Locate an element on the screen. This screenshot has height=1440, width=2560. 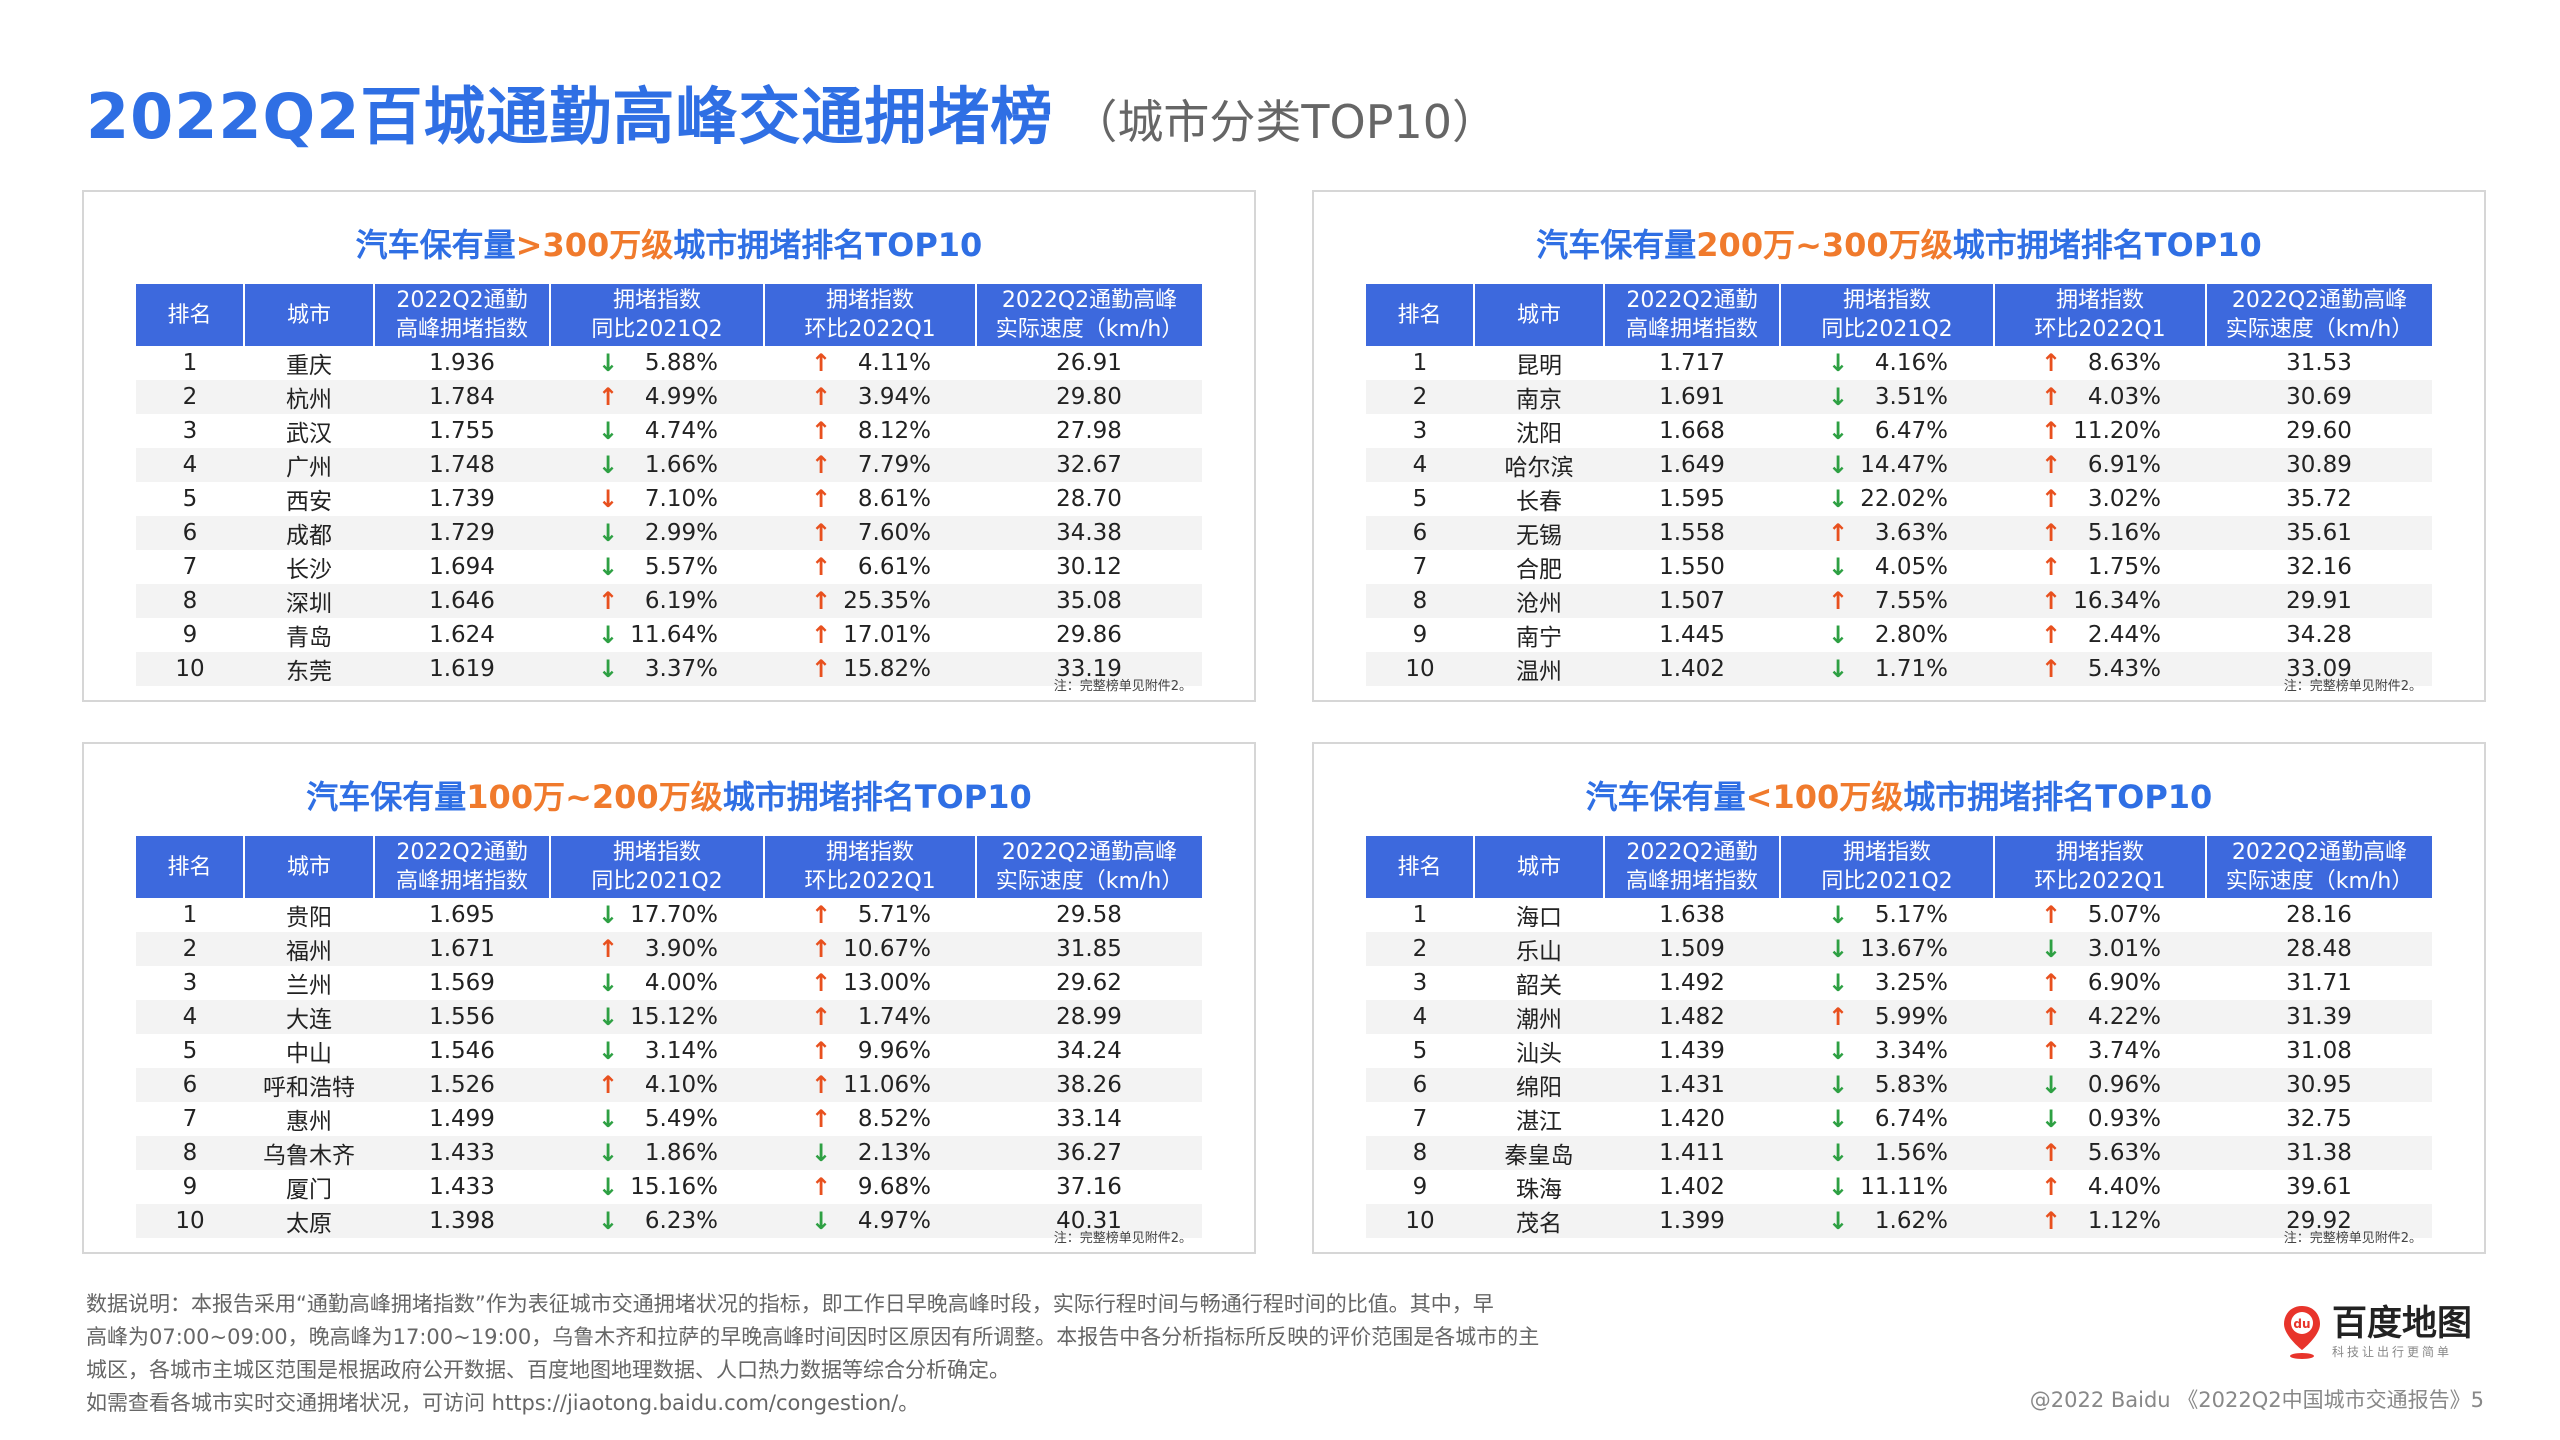
speed-cell: 30.69 is located at coordinates (2319, 397).